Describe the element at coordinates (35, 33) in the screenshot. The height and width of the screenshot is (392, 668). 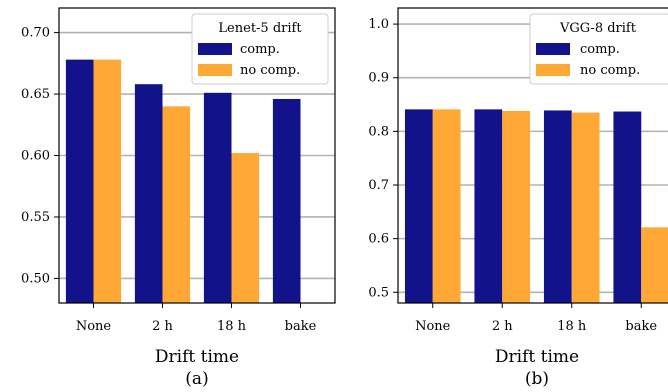
I see `y-tick-label: 0.70` at that location.